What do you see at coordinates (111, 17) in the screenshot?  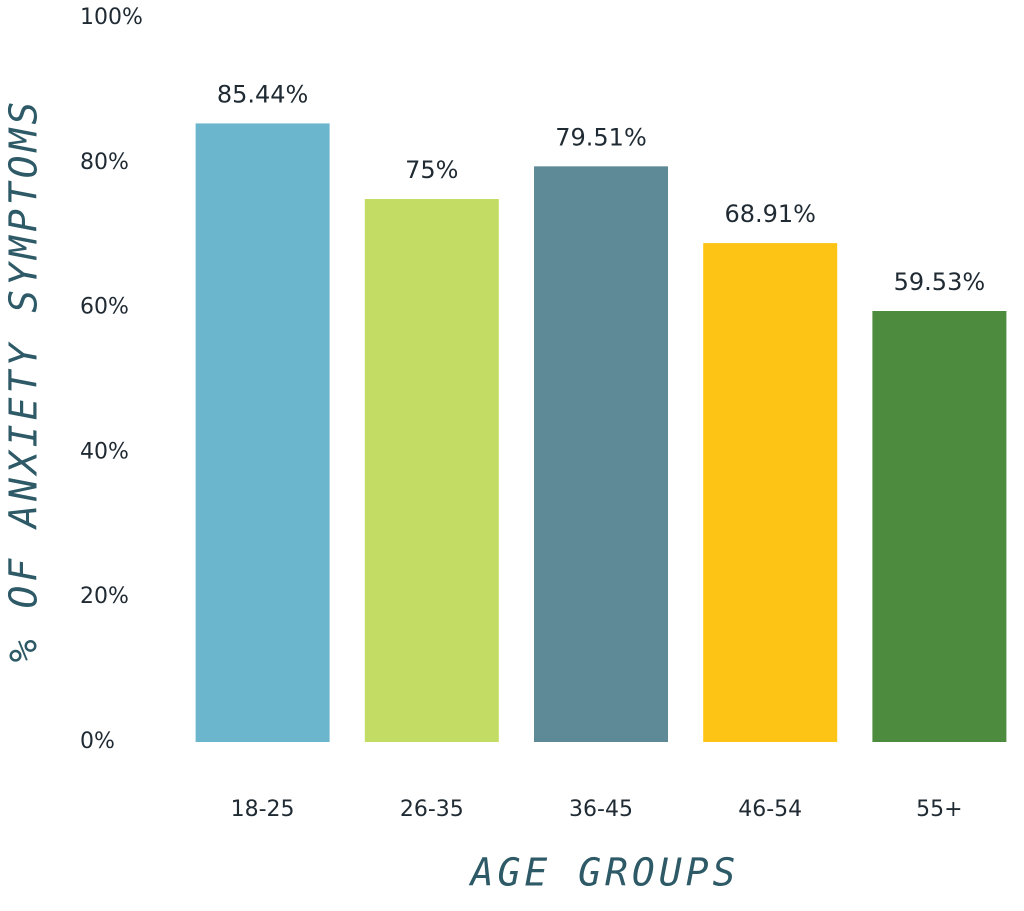 I see `y-tick-label: 100%` at bounding box center [111, 17].